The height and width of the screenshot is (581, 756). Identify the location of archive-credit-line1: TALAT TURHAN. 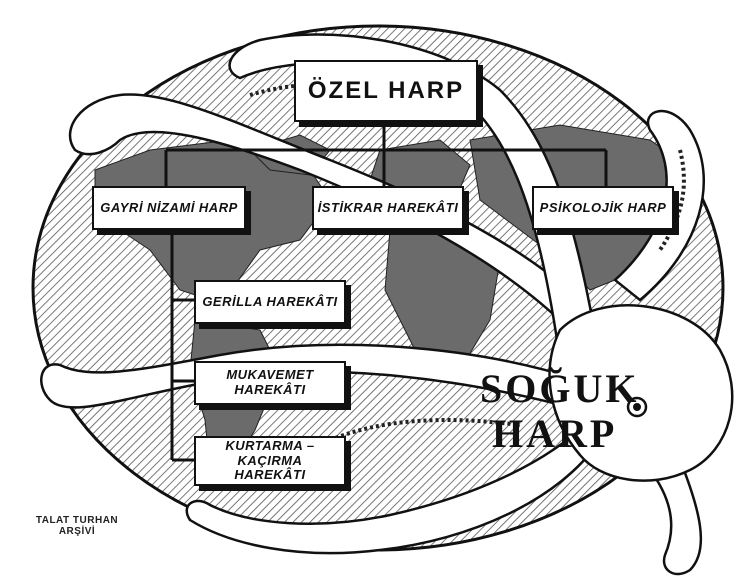
(77, 520).